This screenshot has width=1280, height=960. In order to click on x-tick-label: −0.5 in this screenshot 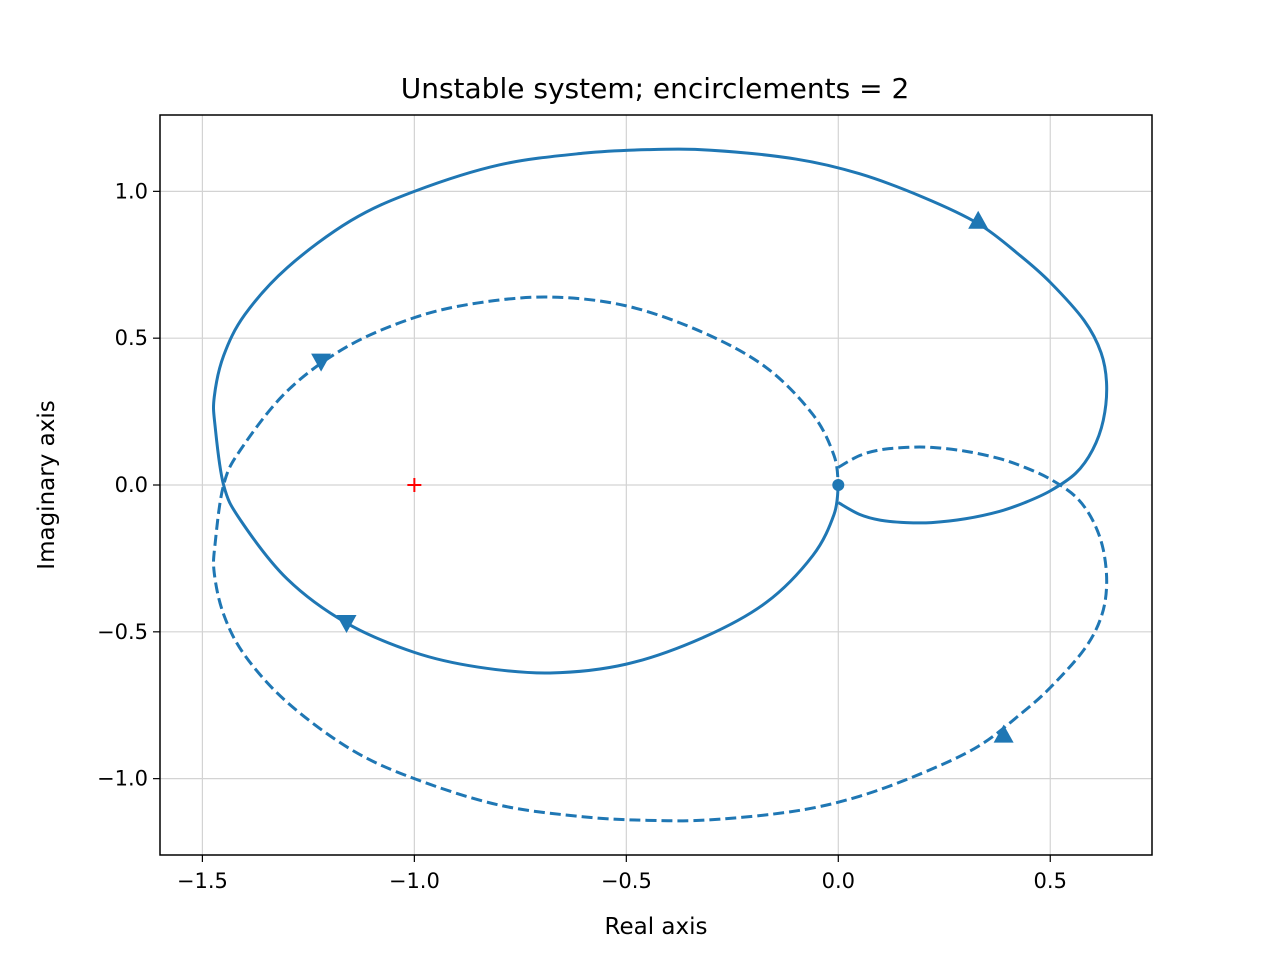, I will do `click(626, 881)`.